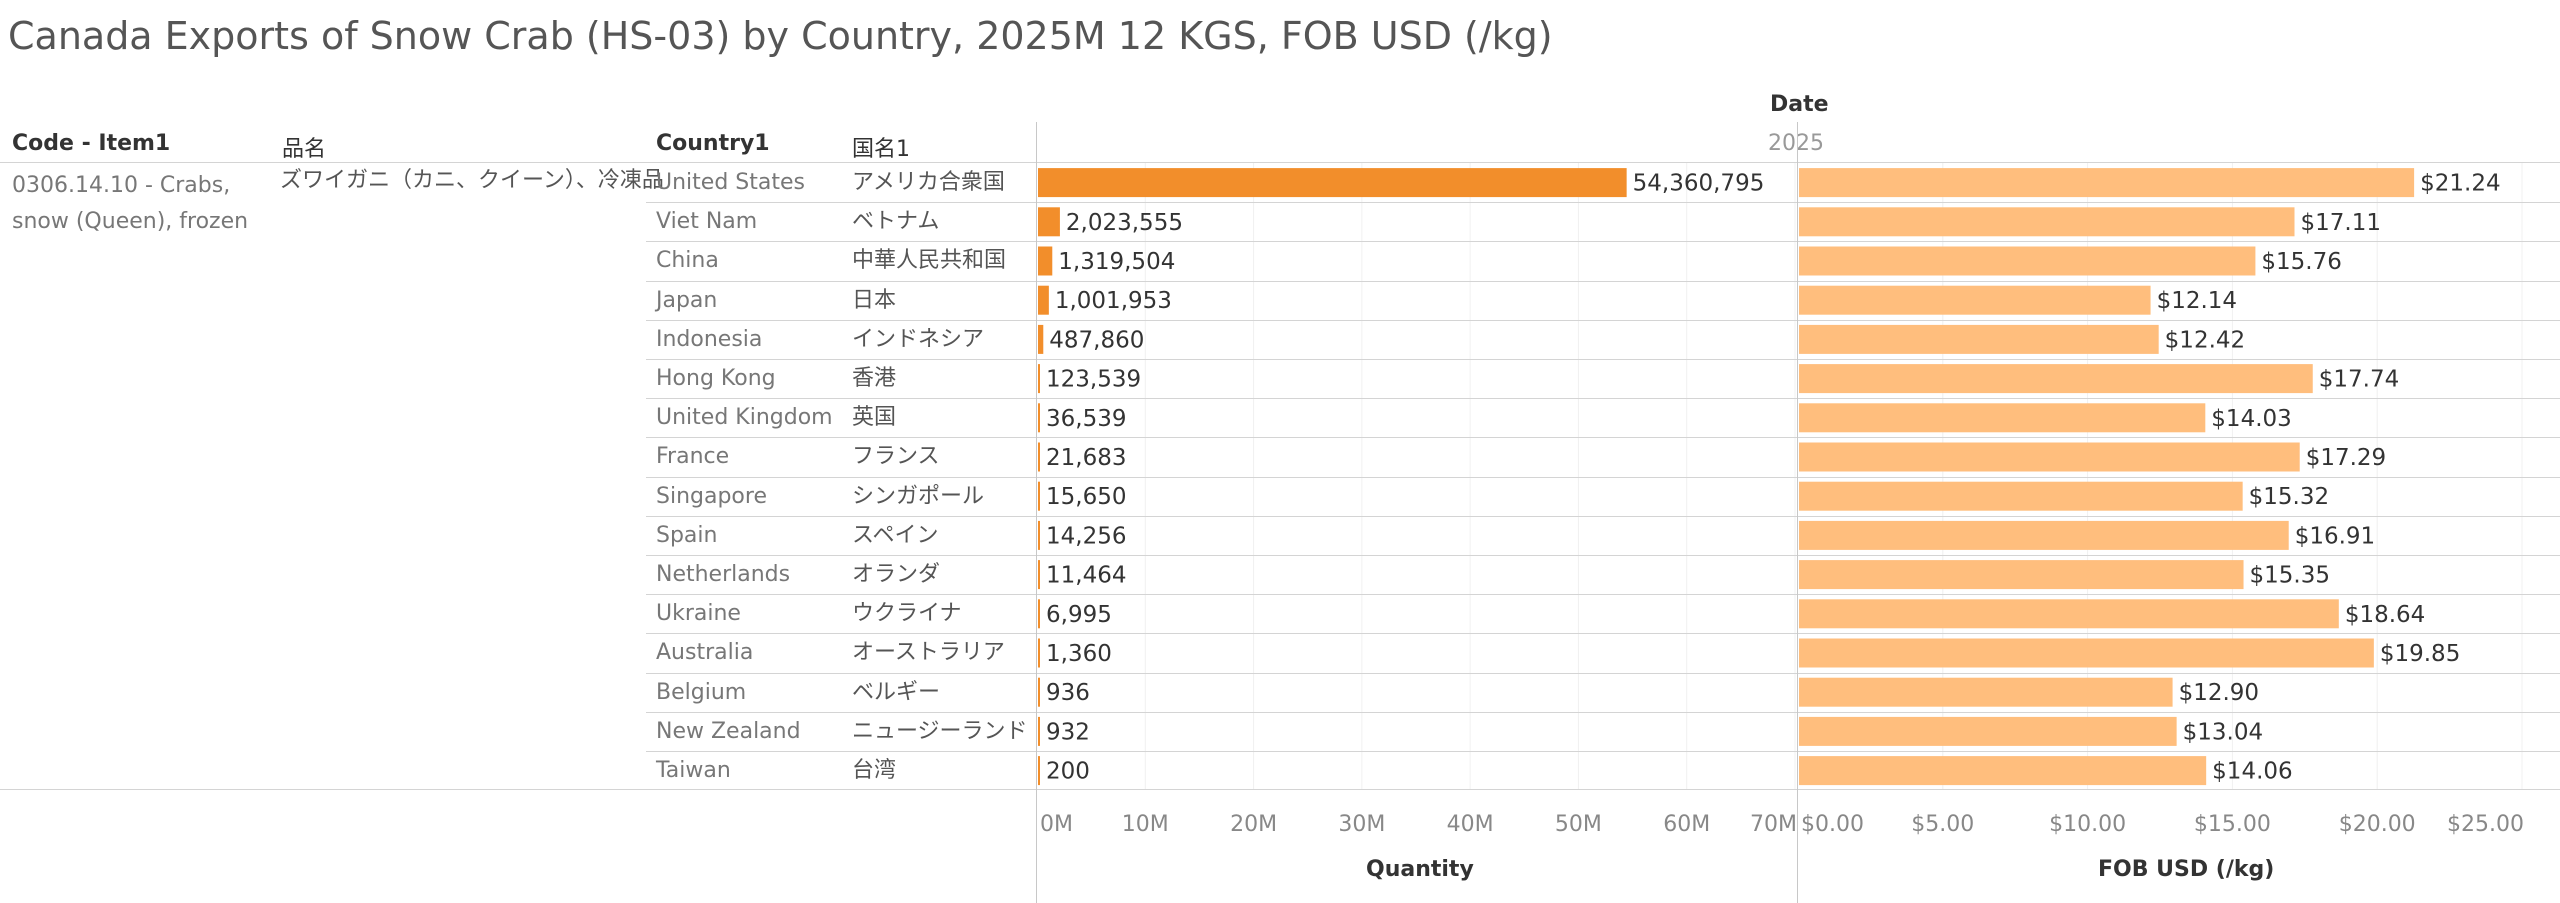 The image size is (2560, 903). I want to click on quantity-value-label: 1,360, so click(1079, 654).